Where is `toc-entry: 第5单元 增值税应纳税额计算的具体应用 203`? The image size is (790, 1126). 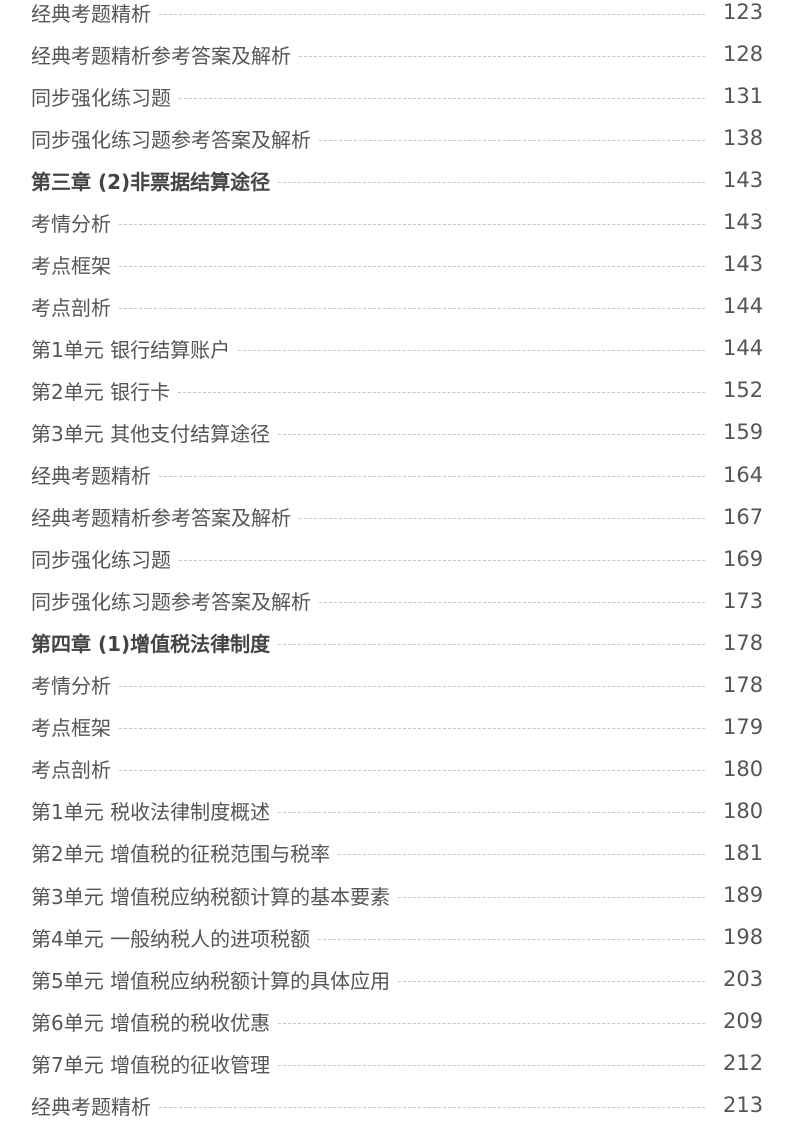
toc-entry: 第5单元 增值税应纳税额计算的具体应用 203 is located at coordinates (397, 979).